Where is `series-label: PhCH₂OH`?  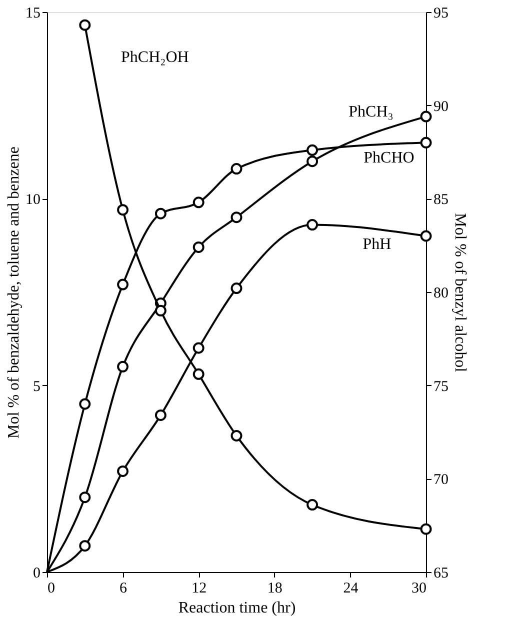
series-label: PhCH₂OH is located at coordinates (155, 57).